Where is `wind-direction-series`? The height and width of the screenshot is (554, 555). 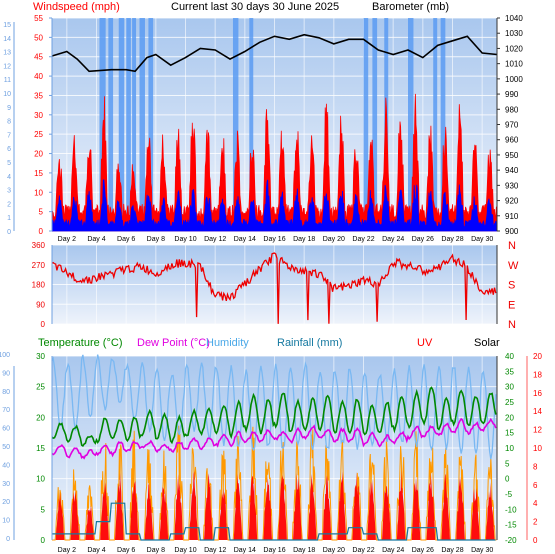 wind-direction-series is located at coordinates (274, 288).